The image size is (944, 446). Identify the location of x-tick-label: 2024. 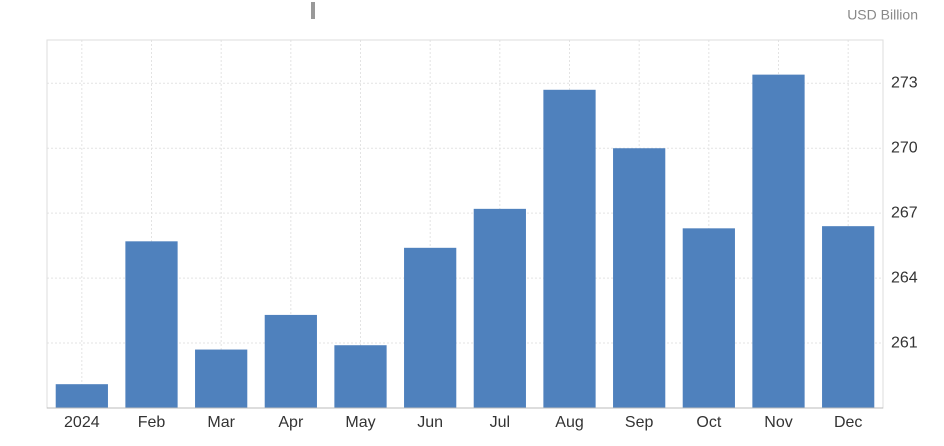
(82, 422).